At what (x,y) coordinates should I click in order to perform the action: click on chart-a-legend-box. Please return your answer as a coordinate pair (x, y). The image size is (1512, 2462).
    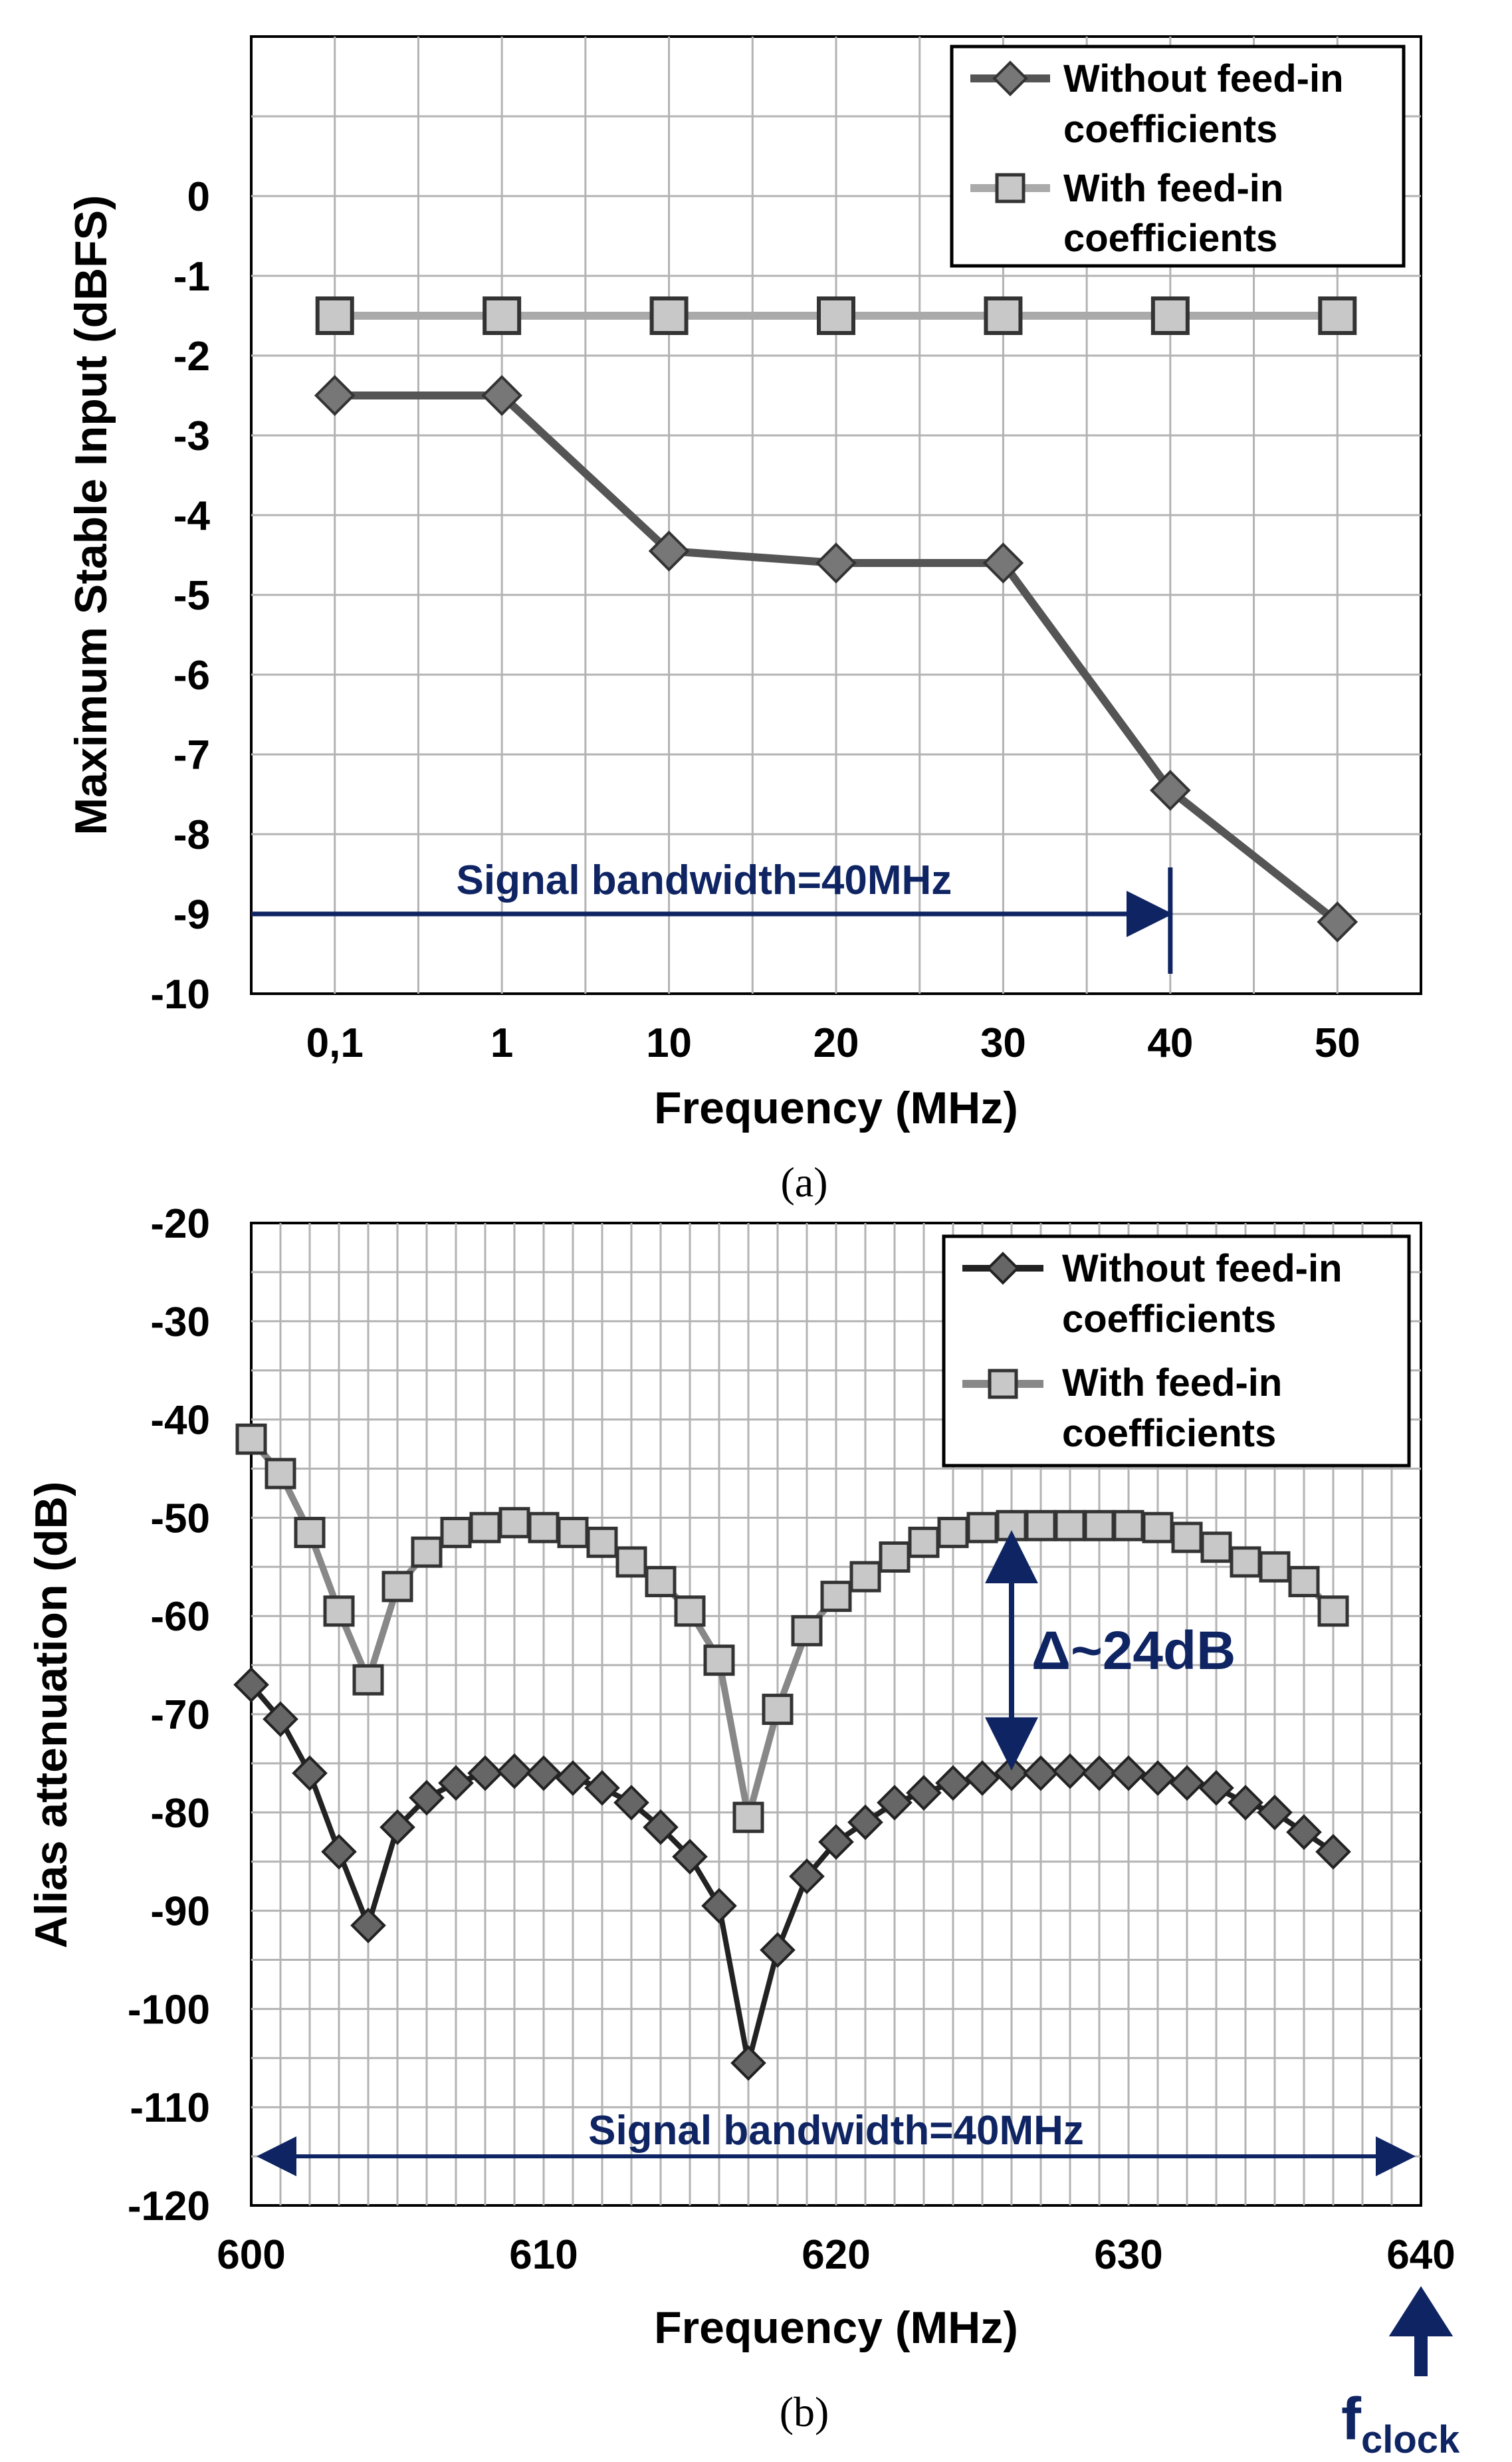
    Looking at the image, I should click on (1178, 156).